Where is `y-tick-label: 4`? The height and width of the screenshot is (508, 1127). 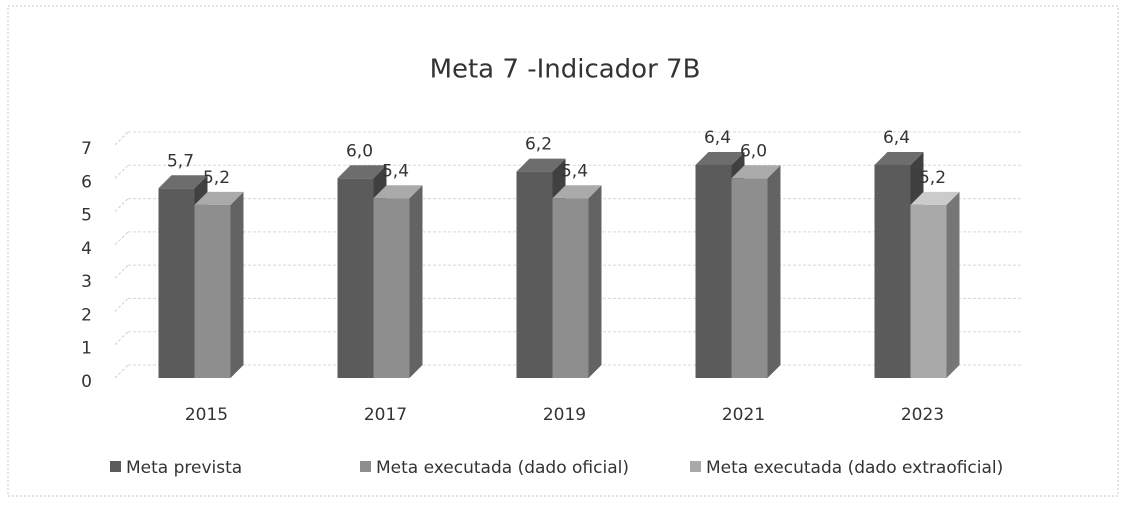 y-tick-label: 4 is located at coordinates (86, 249).